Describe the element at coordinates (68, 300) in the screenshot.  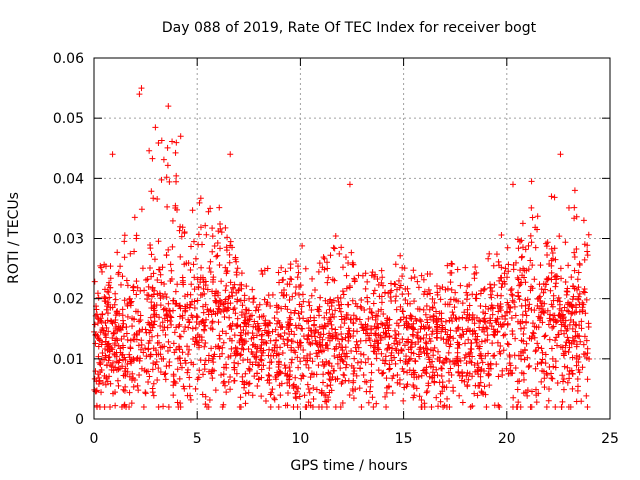
I see `y-tick-label: 0.02` at that location.